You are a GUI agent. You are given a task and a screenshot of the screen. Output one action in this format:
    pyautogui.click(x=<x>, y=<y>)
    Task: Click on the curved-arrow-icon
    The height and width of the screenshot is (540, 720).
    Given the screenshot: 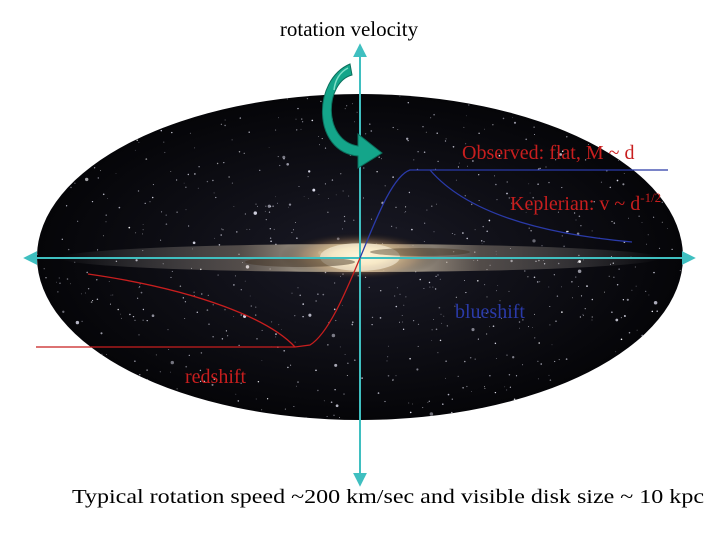 What is the action you would take?
    pyautogui.click(x=352, y=116)
    